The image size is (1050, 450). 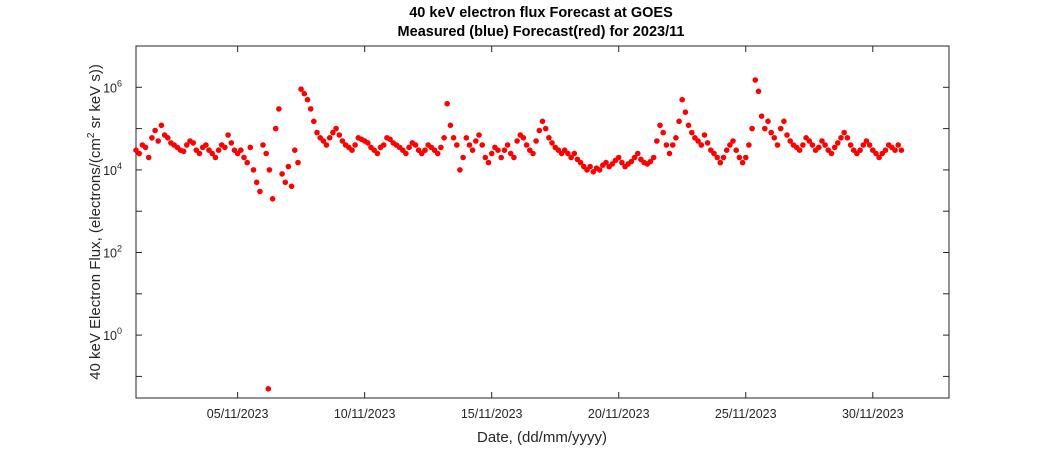 What do you see at coordinates (119, 166) in the screenshot?
I see `y-tick-exponent: 4` at bounding box center [119, 166].